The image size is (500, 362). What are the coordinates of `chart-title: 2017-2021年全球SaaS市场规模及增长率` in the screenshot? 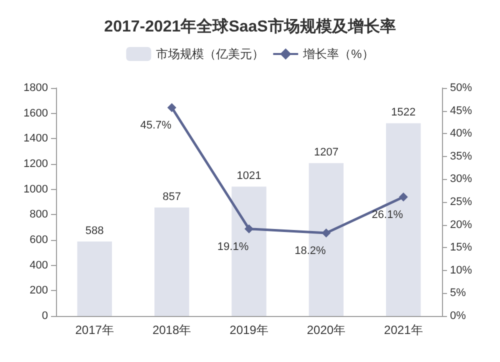 It's located at (250, 26).